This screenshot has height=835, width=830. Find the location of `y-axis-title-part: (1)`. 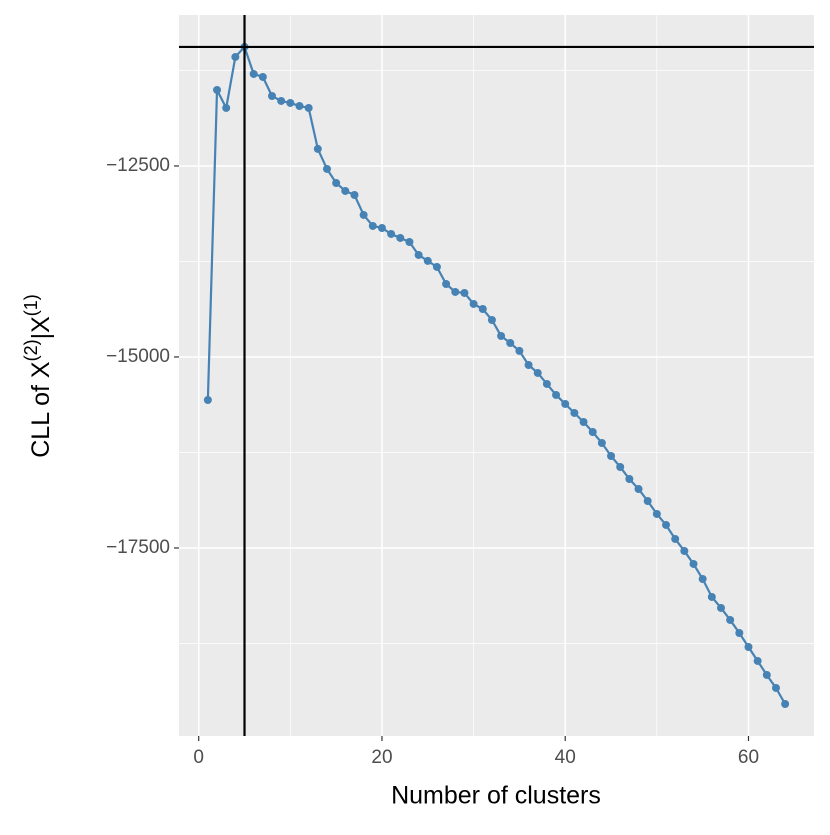

y-axis-title-part: (1) is located at coordinates (31, 305).